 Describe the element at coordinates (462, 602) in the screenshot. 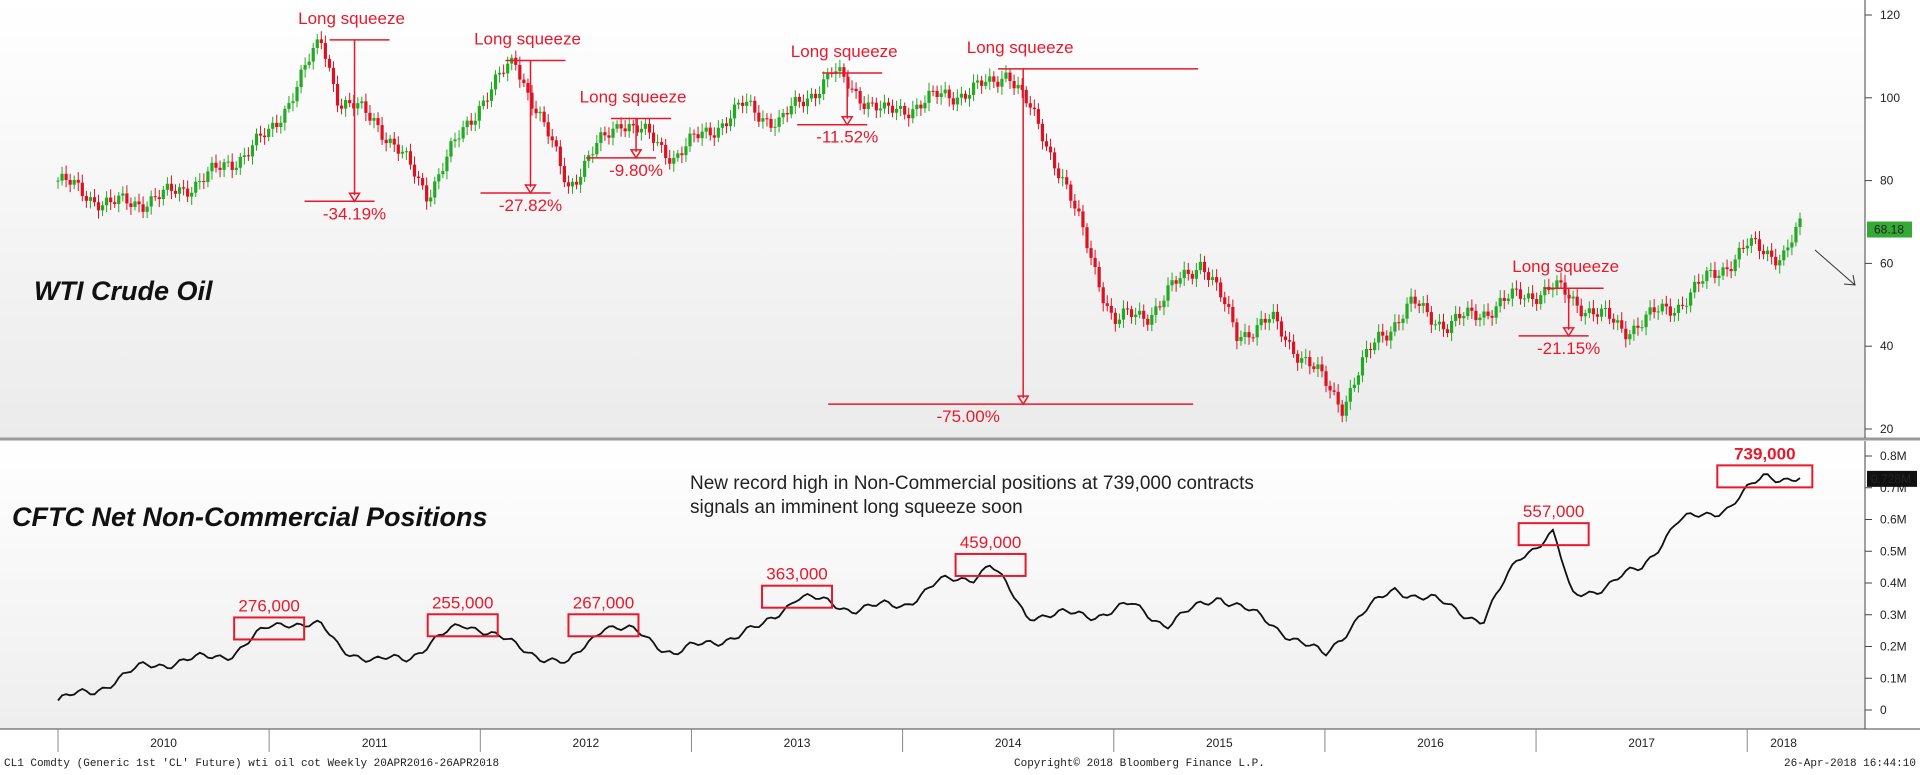

I see `position-label: 255,000` at that location.